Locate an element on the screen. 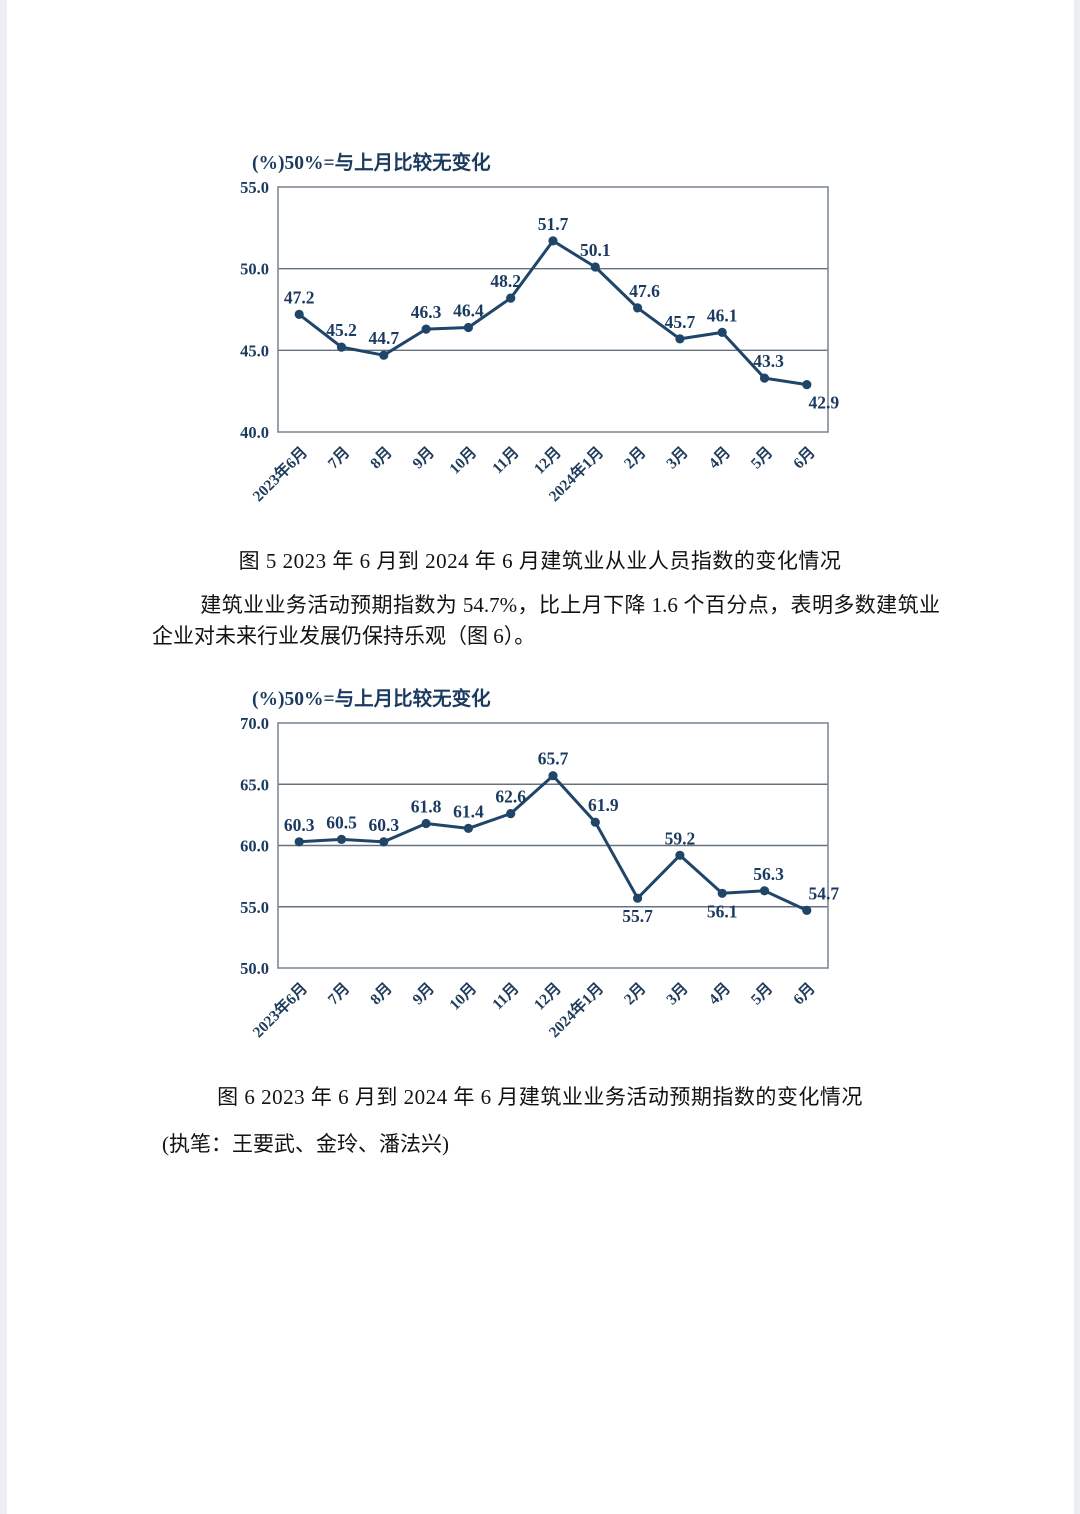  svg-text: 45.2 is located at coordinates (341, 330).